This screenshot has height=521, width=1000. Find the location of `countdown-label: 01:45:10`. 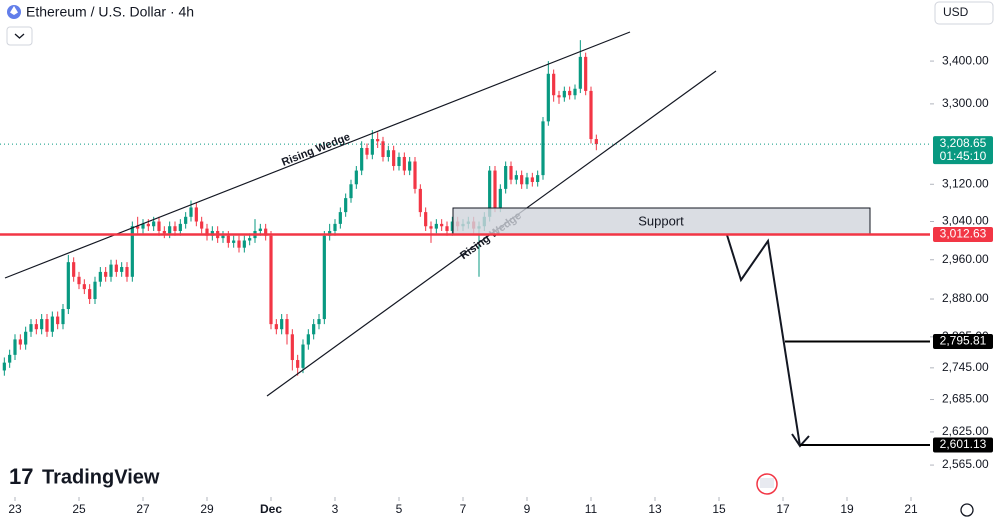

countdown-label: 01:45:10 is located at coordinates (963, 156).